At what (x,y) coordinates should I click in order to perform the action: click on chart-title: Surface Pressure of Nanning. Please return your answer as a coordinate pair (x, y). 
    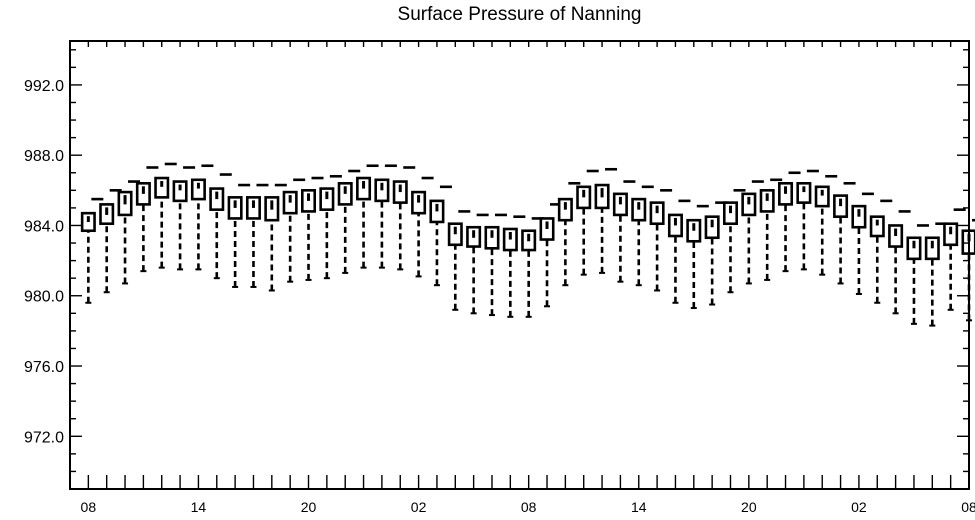
    Looking at the image, I should click on (519, 14).